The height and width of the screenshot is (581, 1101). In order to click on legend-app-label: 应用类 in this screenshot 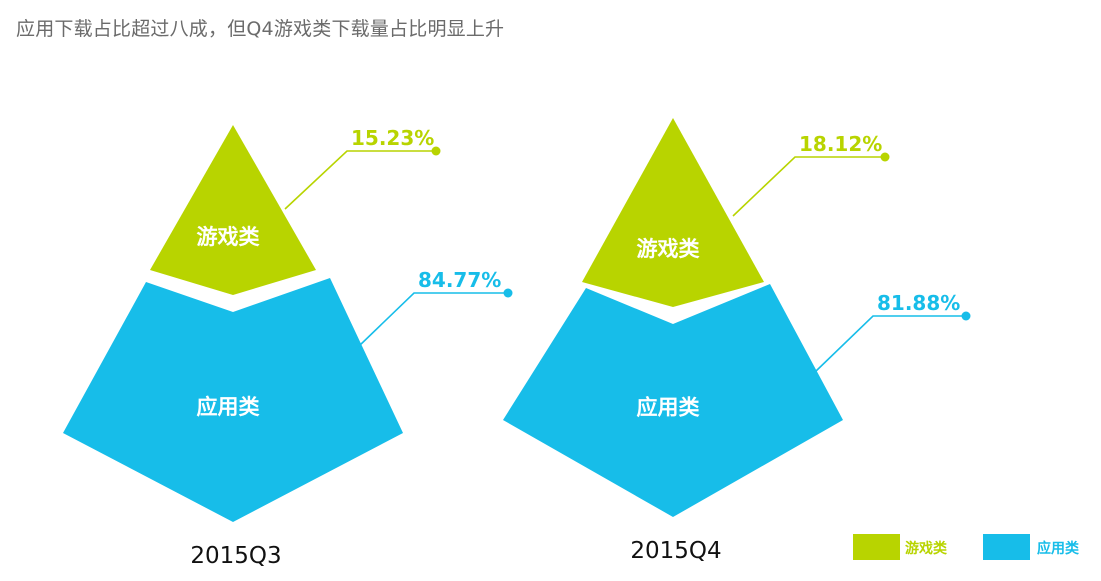, I will do `click(1058, 548)`.